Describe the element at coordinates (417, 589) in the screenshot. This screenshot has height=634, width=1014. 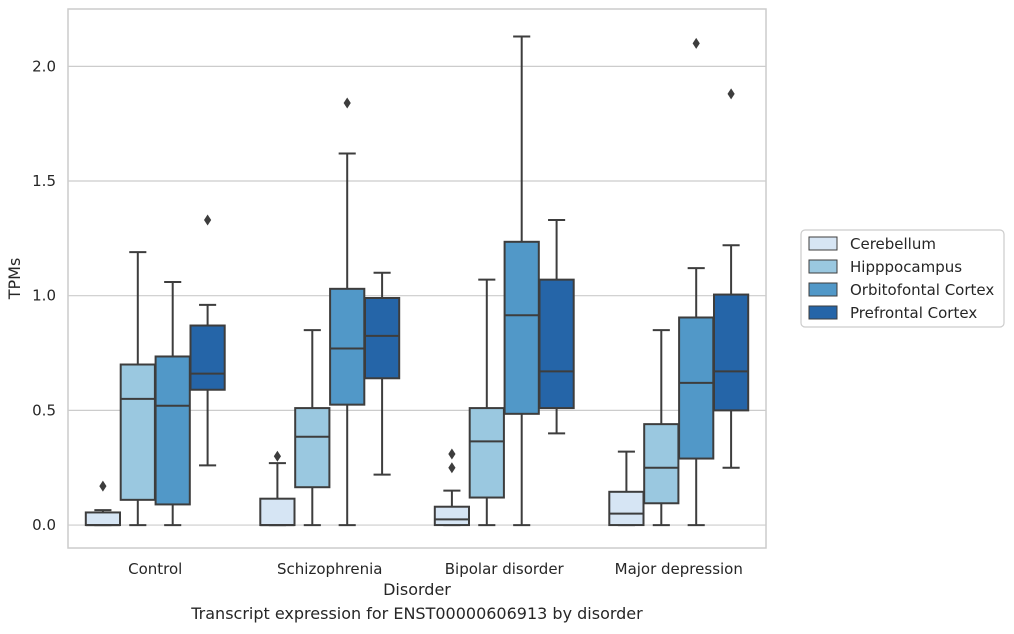
I see `x-axis-label: Disorder` at that location.